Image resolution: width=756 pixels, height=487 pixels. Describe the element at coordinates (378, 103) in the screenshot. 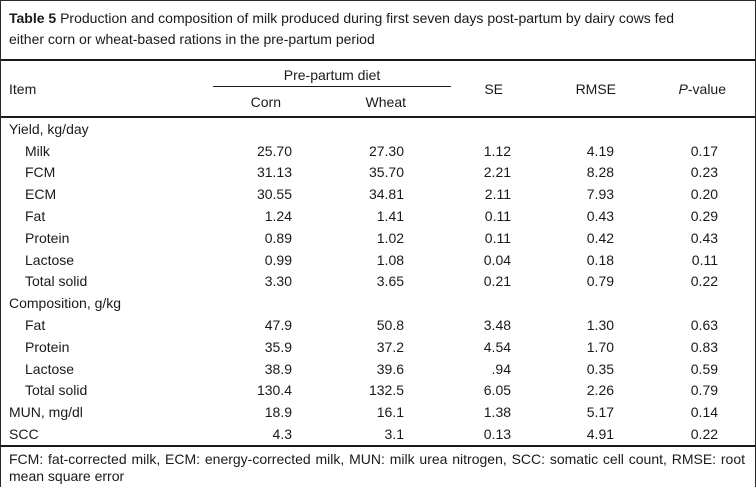

I see `header-row-diets: Corn Wheat` at that location.